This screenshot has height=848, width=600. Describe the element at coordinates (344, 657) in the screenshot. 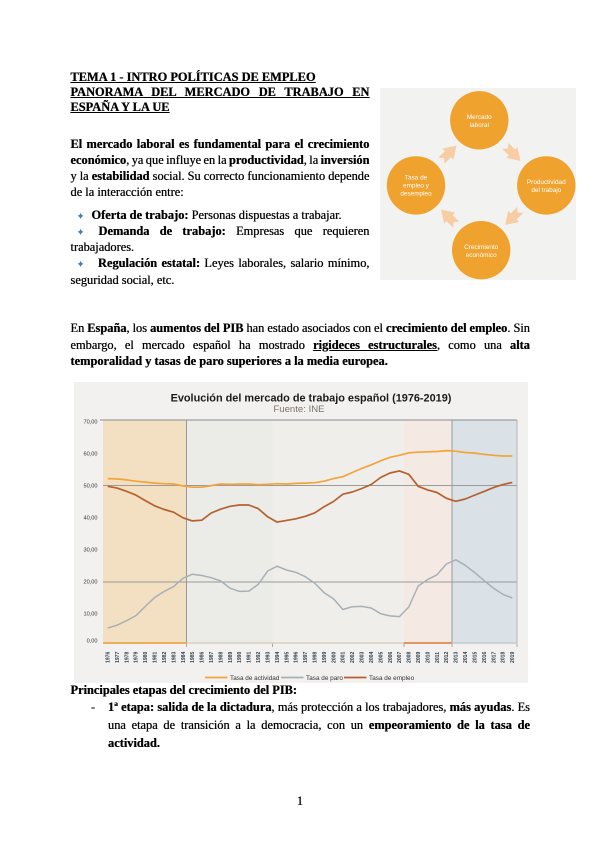

I see `svg-text: 2001` at that location.